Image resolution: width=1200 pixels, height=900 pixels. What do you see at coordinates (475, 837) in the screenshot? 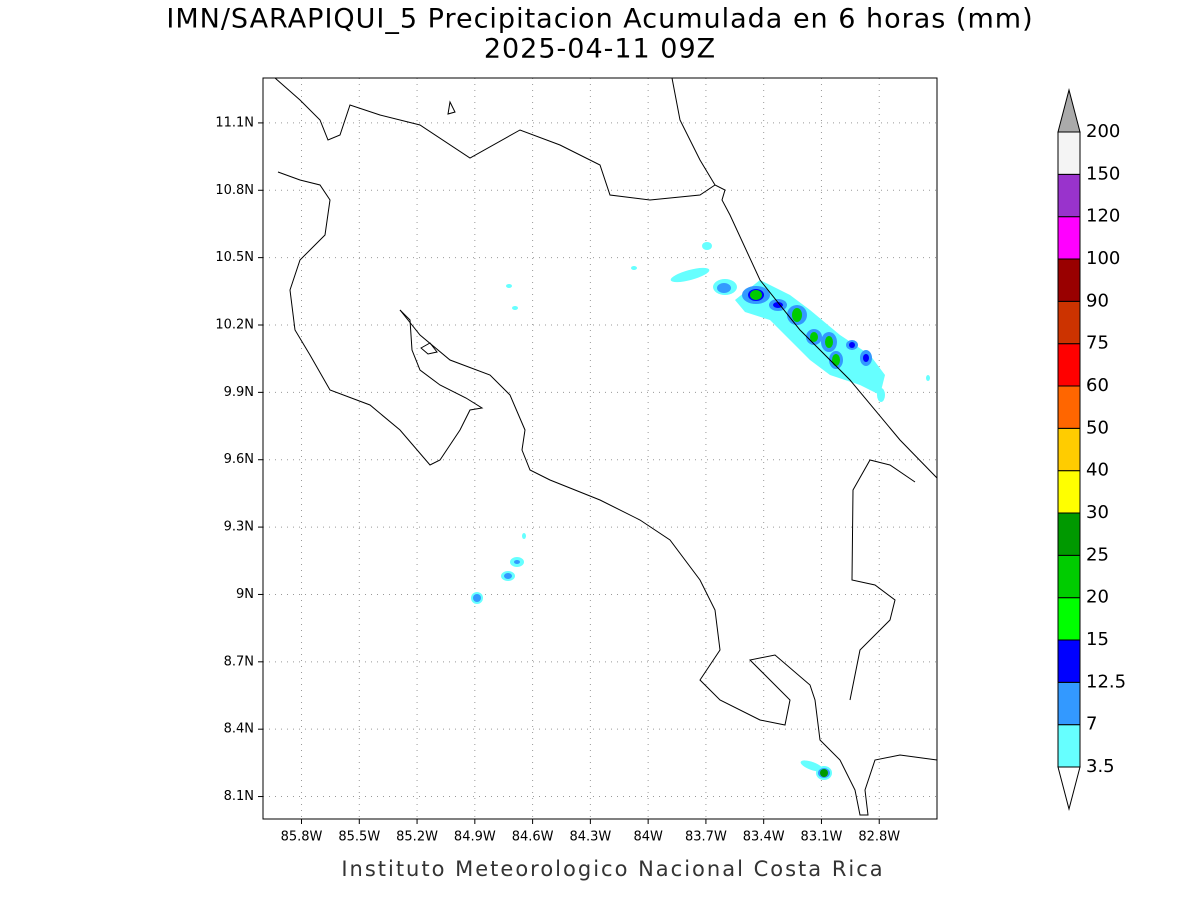
I see `x-tick-label: 84.9W` at bounding box center [475, 837].